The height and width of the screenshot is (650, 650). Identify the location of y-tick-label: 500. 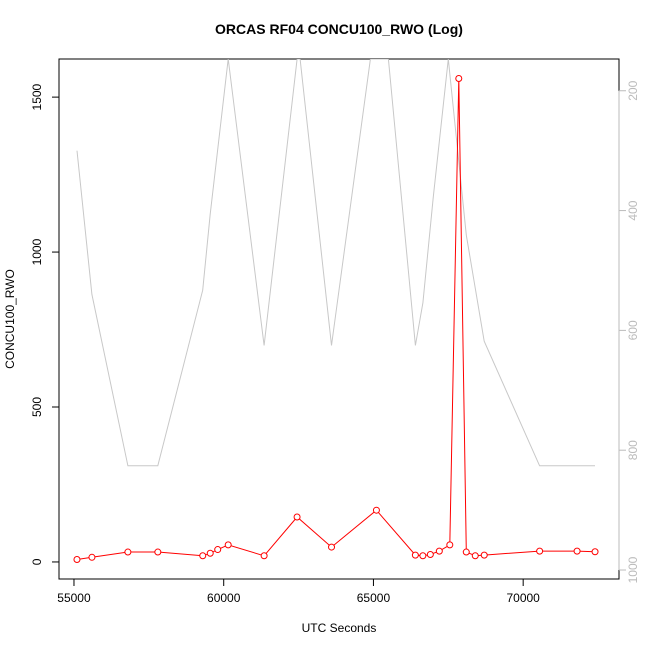
(37, 407).